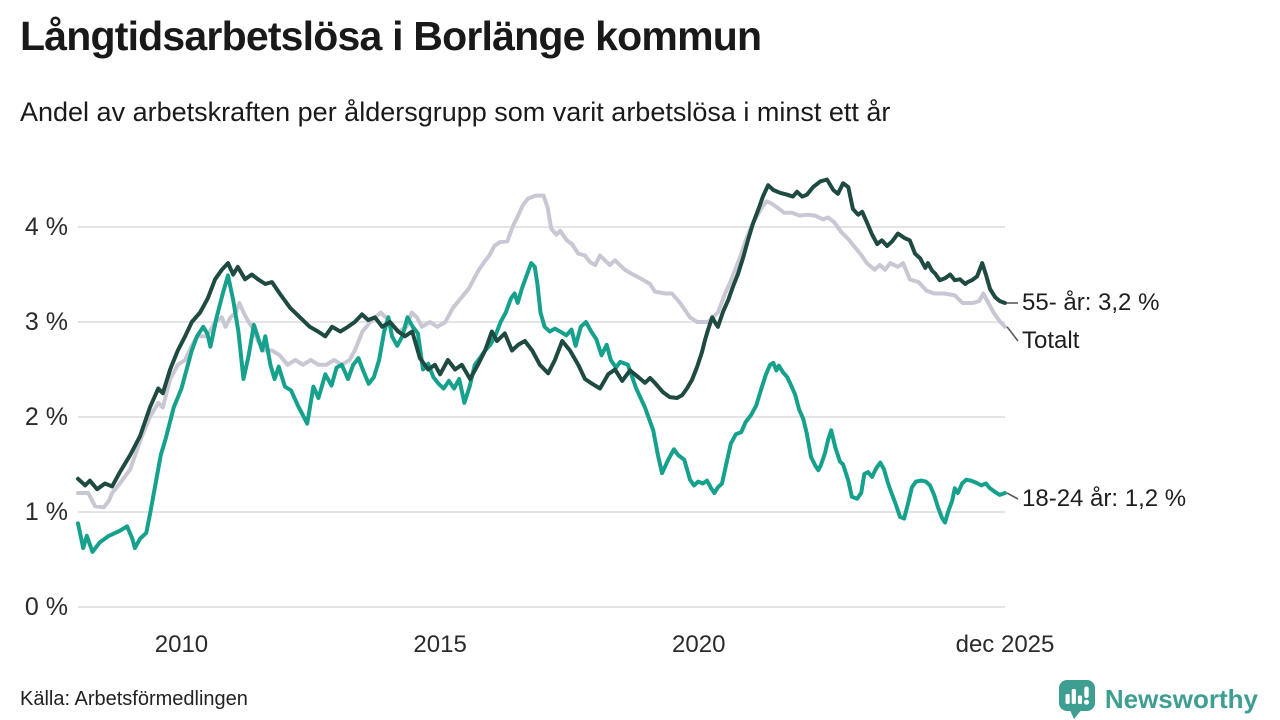 The width and height of the screenshot is (1280, 720). I want to click on newsworthy-logo: Newsworthy, so click(1158, 699).